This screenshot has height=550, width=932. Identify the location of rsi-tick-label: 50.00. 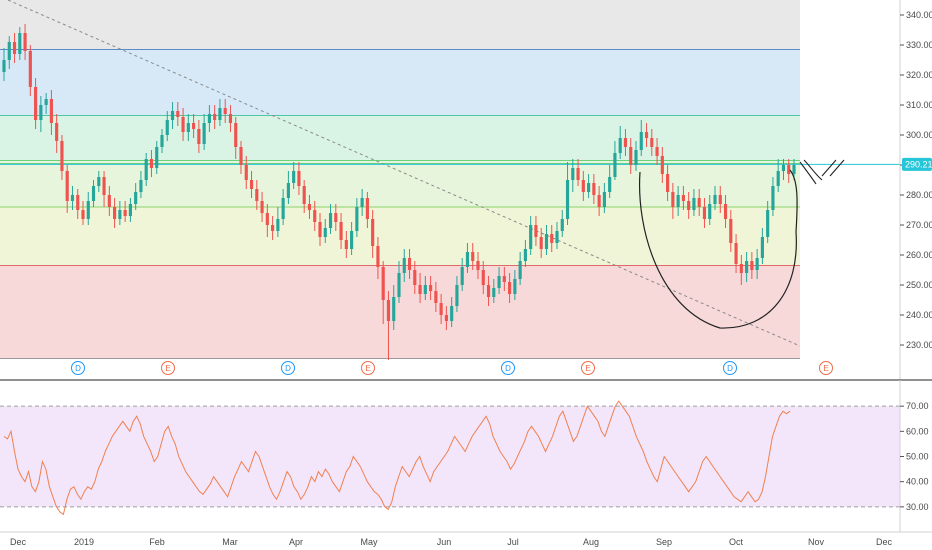
(917, 457).